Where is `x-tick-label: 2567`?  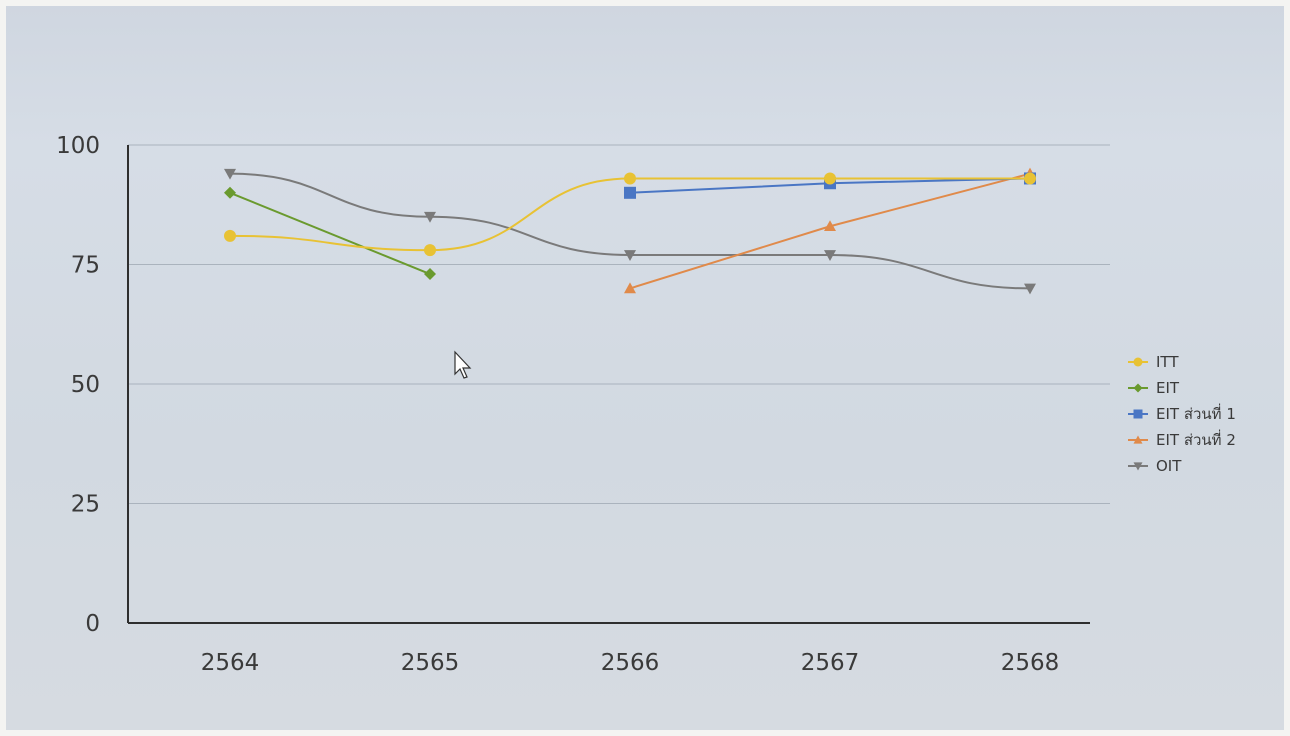 x-tick-label: 2567 is located at coordinates (830, 663).